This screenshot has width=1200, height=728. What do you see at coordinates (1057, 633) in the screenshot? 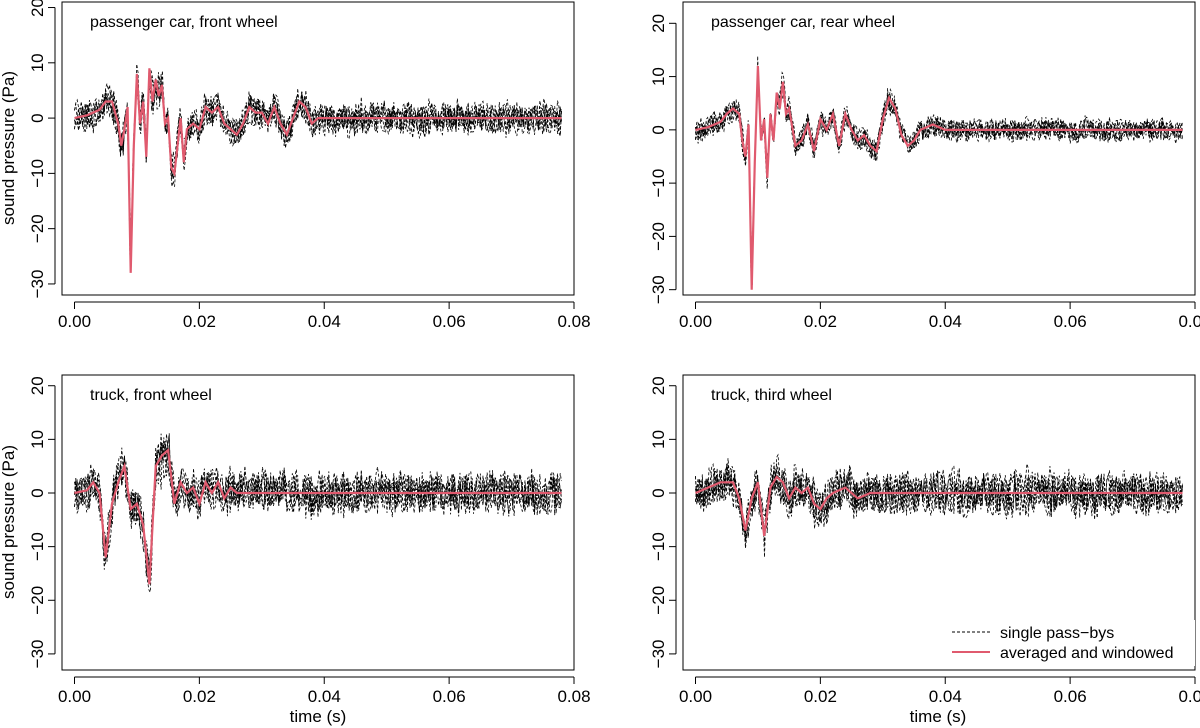
I see `legend-label-single: single pass−bys` at bounding box center [1057, 633].